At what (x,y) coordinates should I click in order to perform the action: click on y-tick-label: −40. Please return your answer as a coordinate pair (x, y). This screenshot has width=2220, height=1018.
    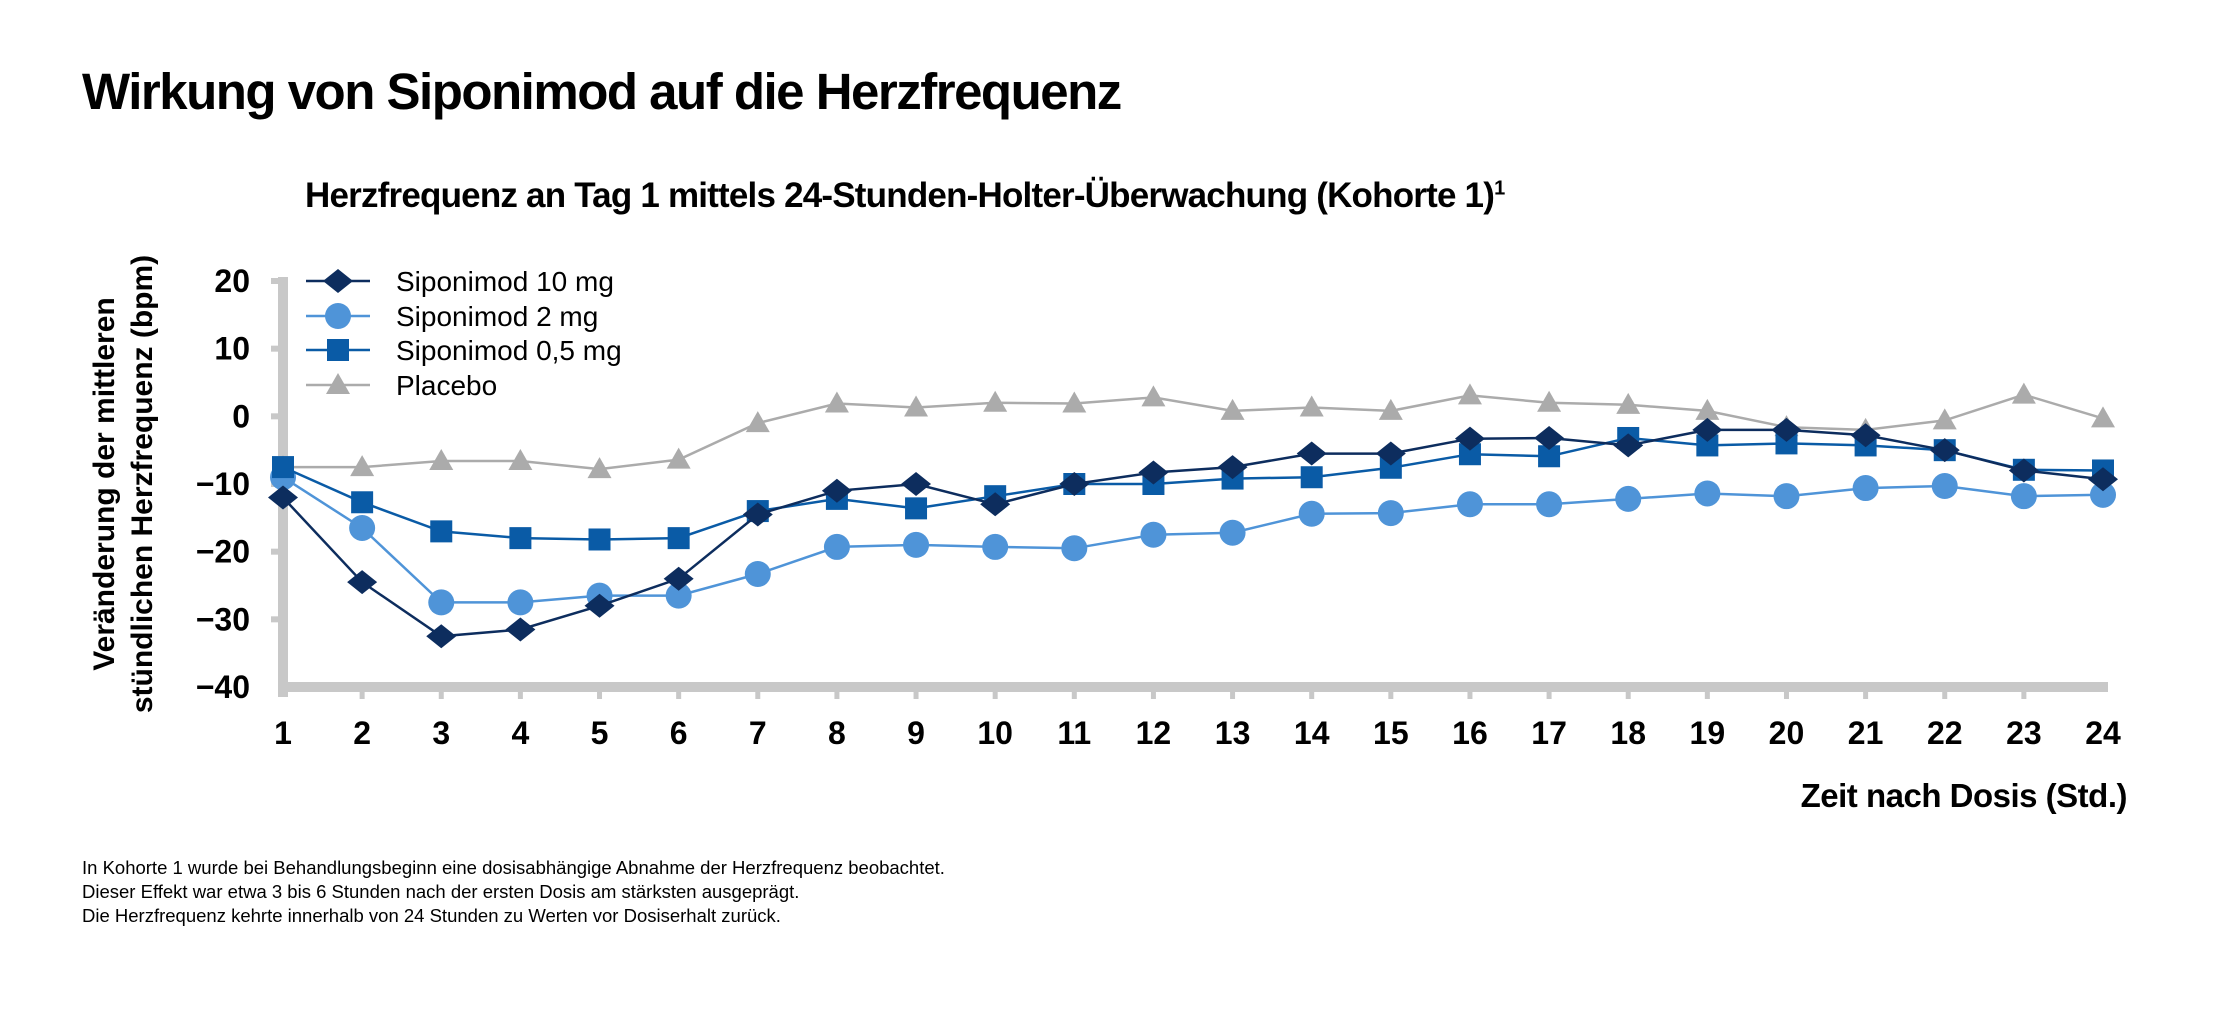
    Looking at the image, I should click on (223, 687).